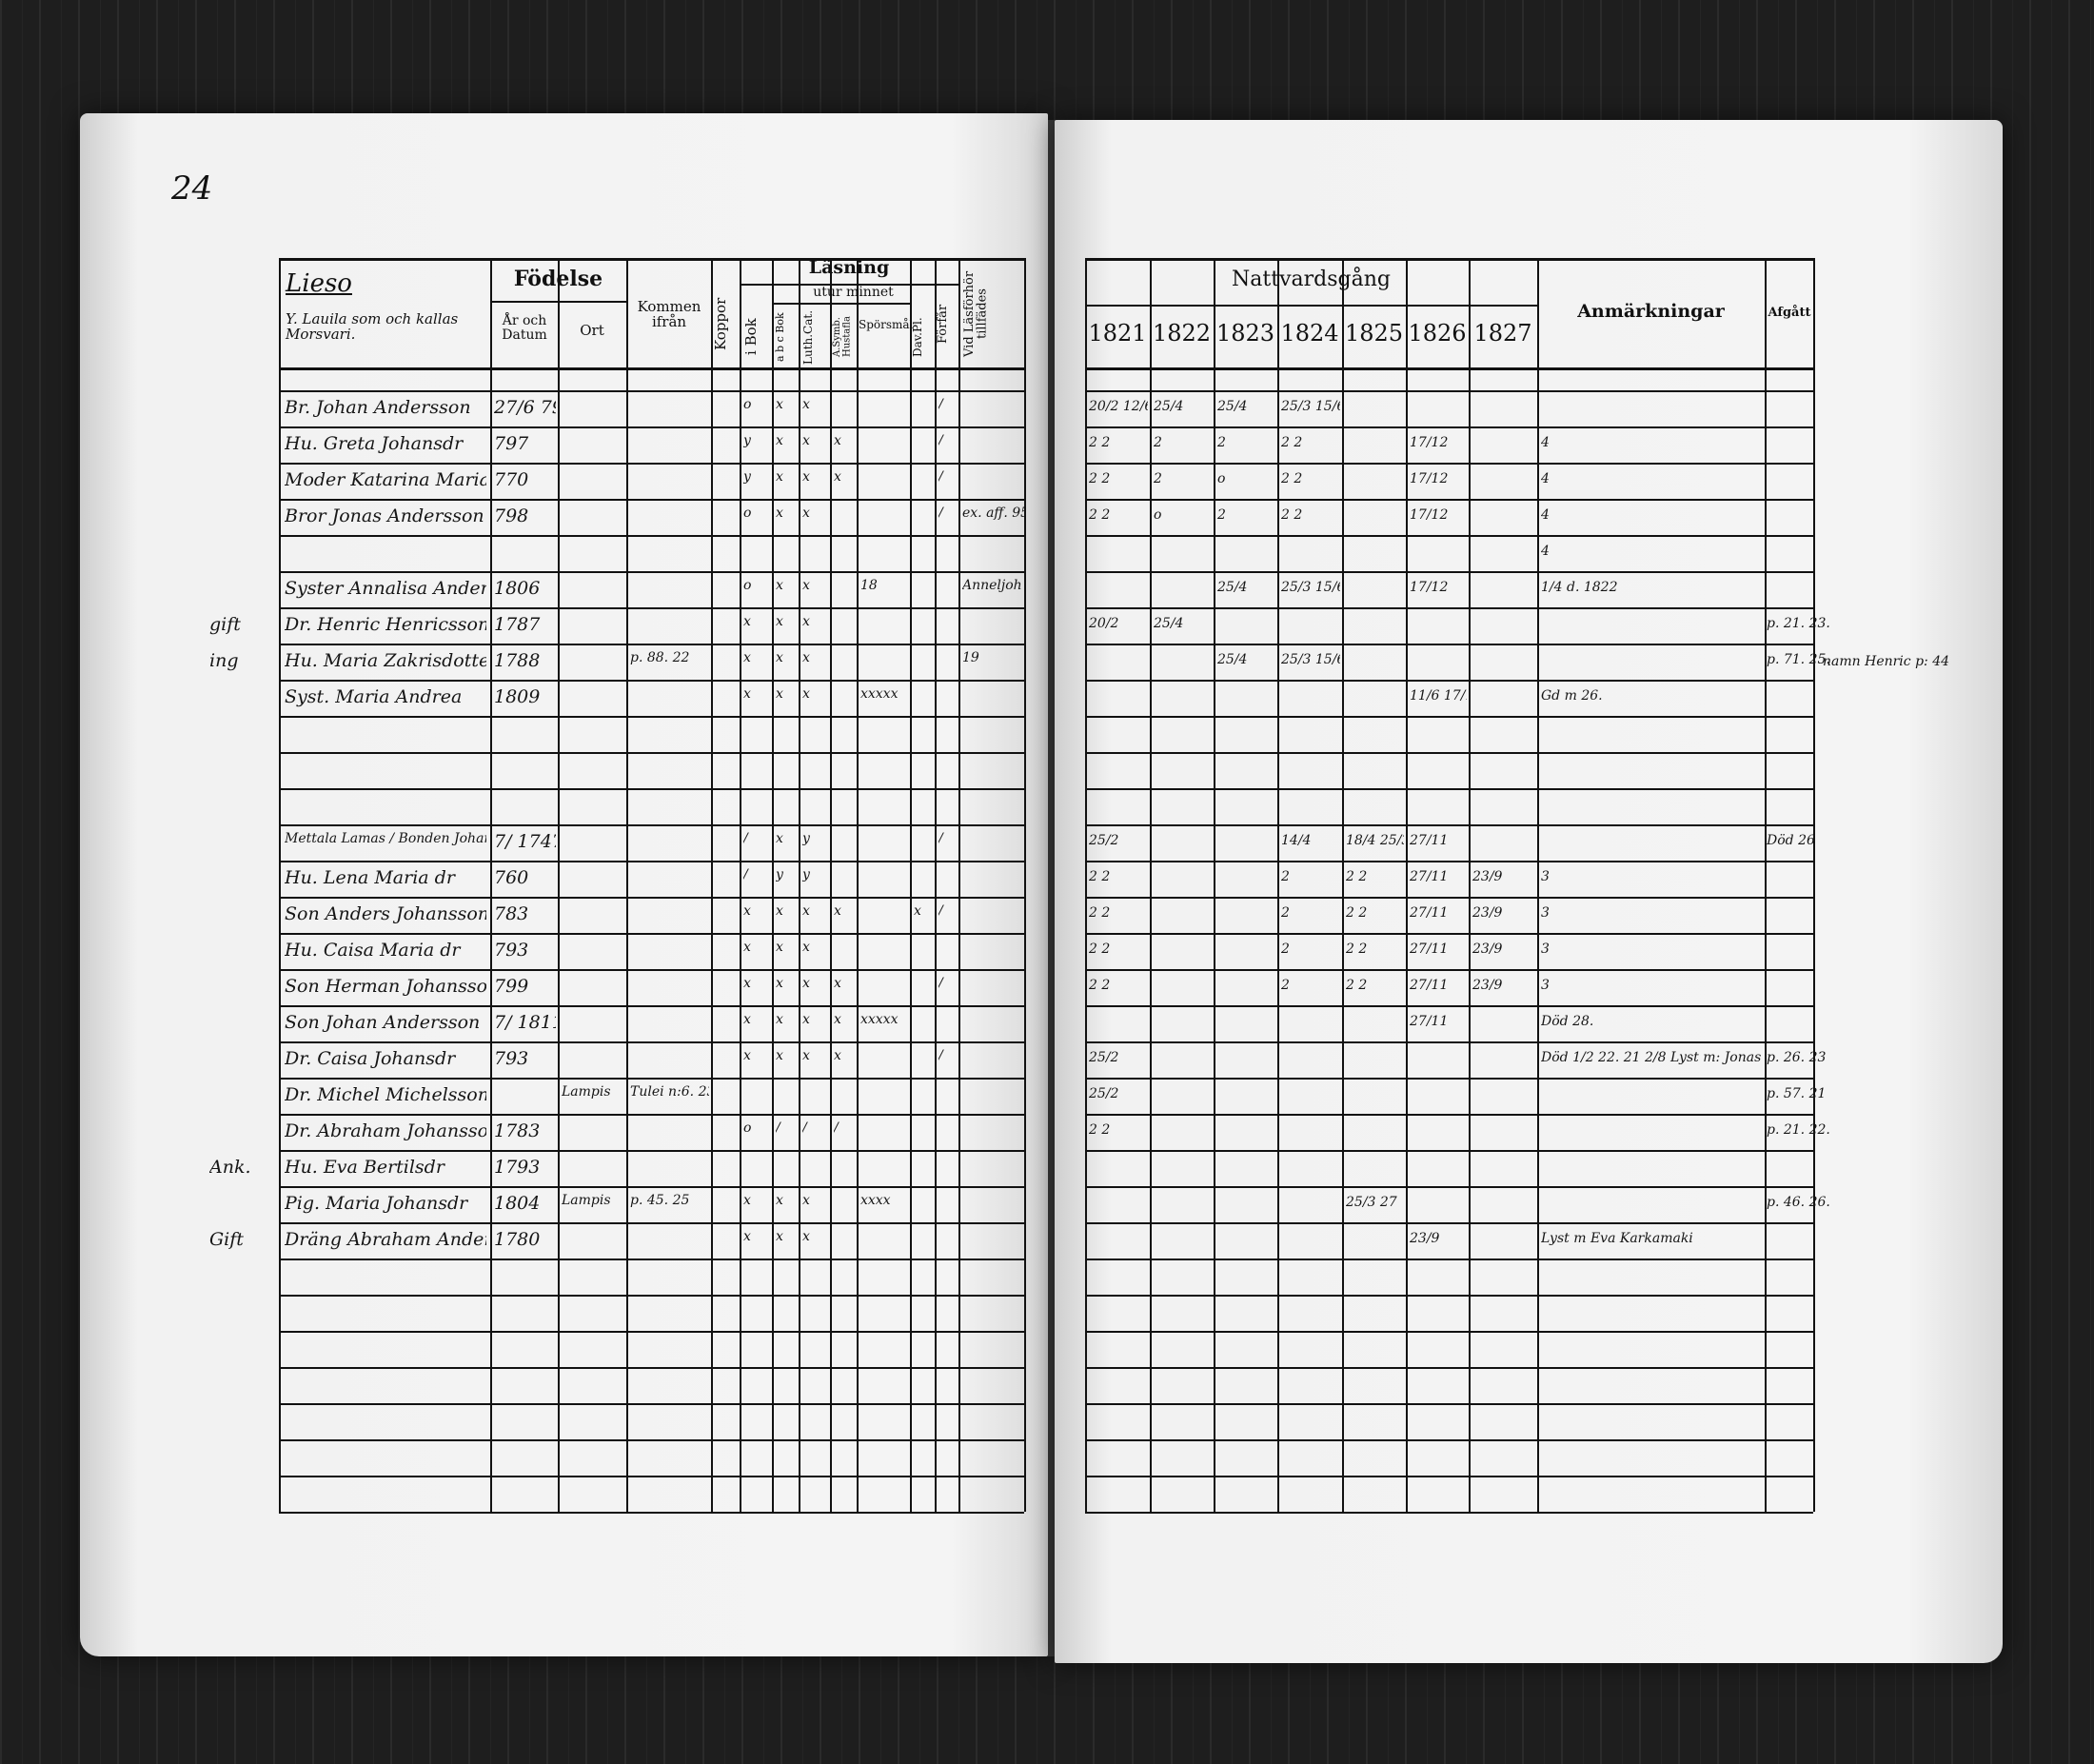 The height and width of the screenshot is (1764, 2094). I want to click on person-name: Dr. Michel Michelsson, so click(385, 1094).